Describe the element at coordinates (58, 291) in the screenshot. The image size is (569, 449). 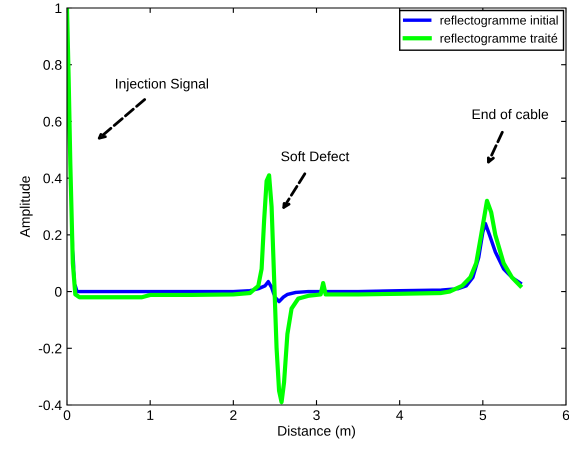
I see `y-tick-label: 0` at that location.